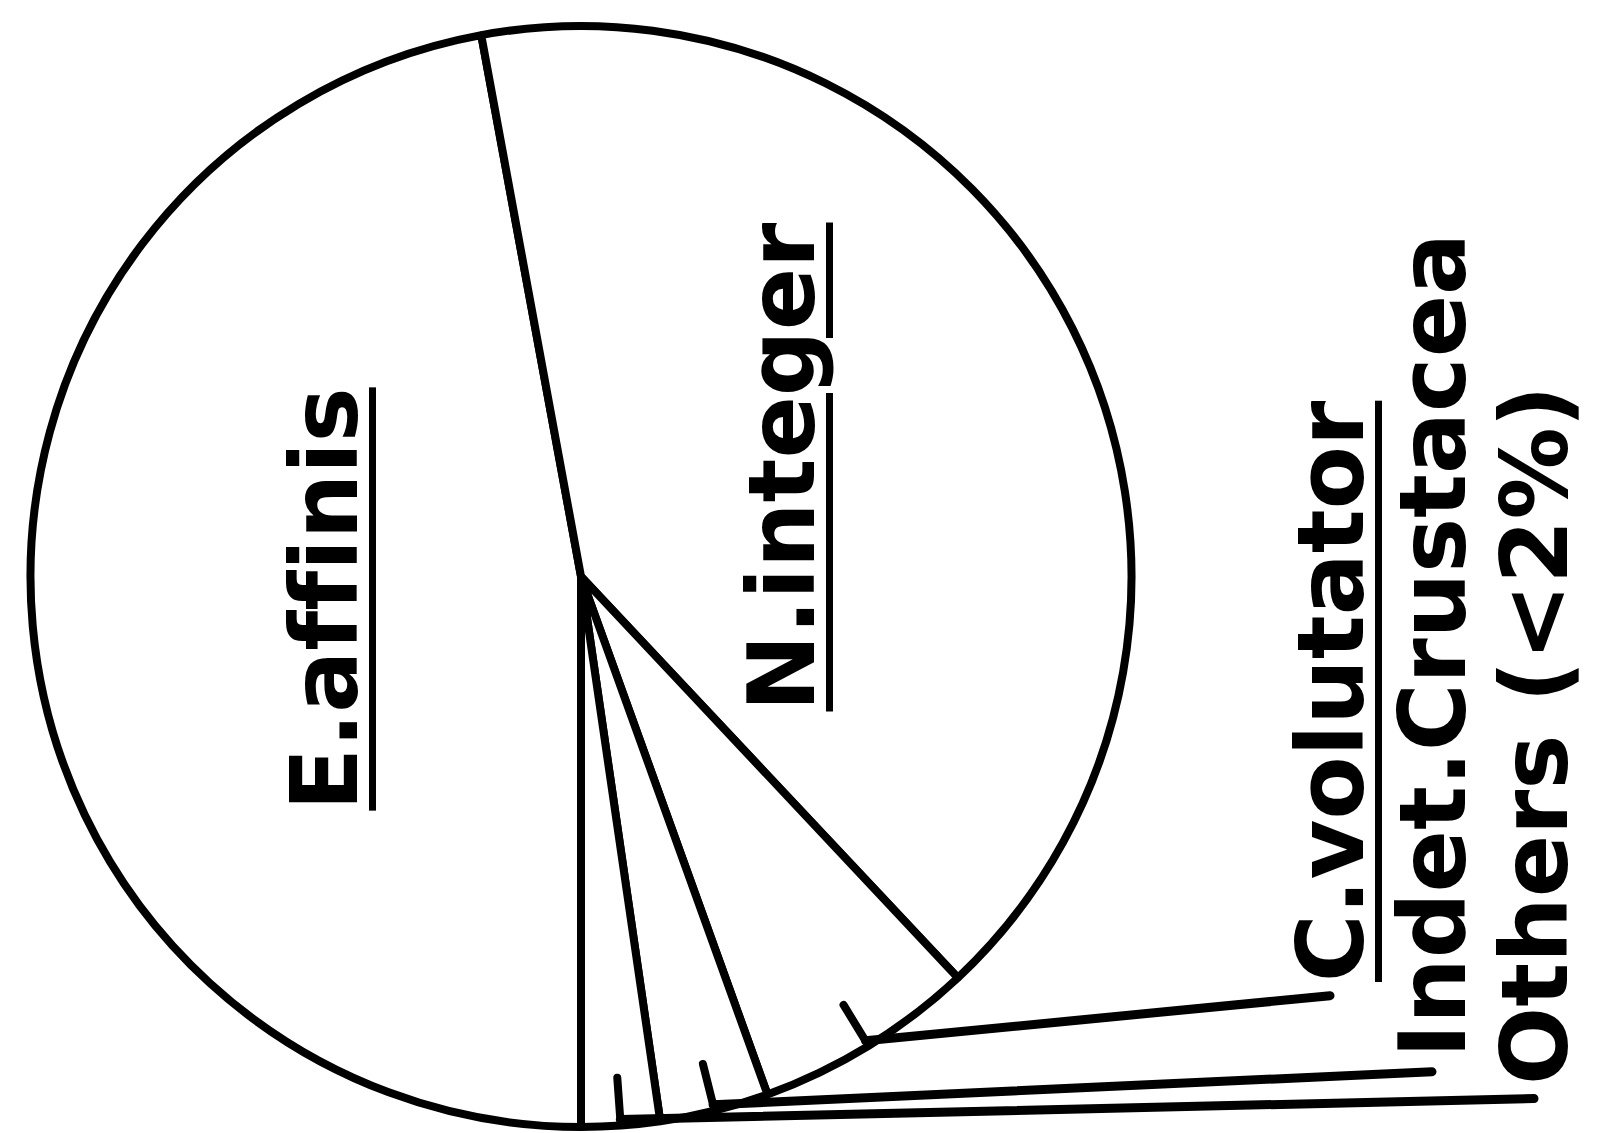 The width and height of the screenshot is (1599, 1133). What do you see at coordinates (783, 467) in the screenshot?
I see `slice-label: N.integer` at bounding box center [783, 467].